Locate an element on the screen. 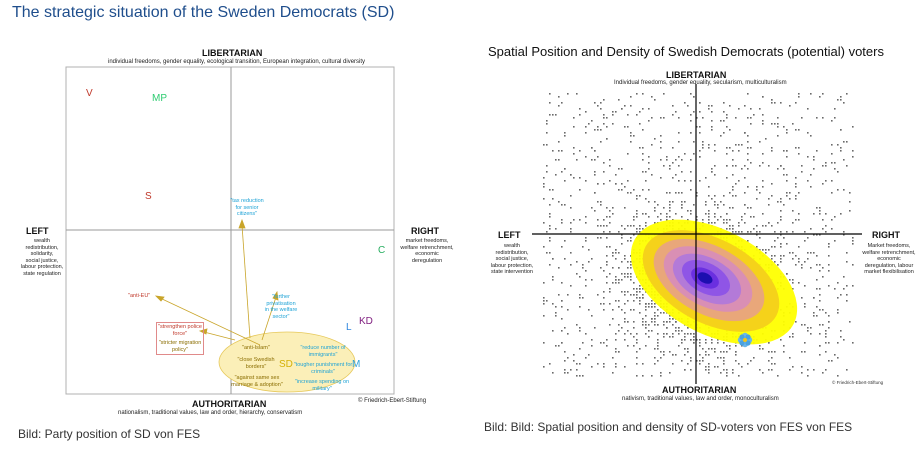 Image resolution: width=924 pixels, height=458 pixels. right-left-label: LEFT is located at coordinates (509, 235).